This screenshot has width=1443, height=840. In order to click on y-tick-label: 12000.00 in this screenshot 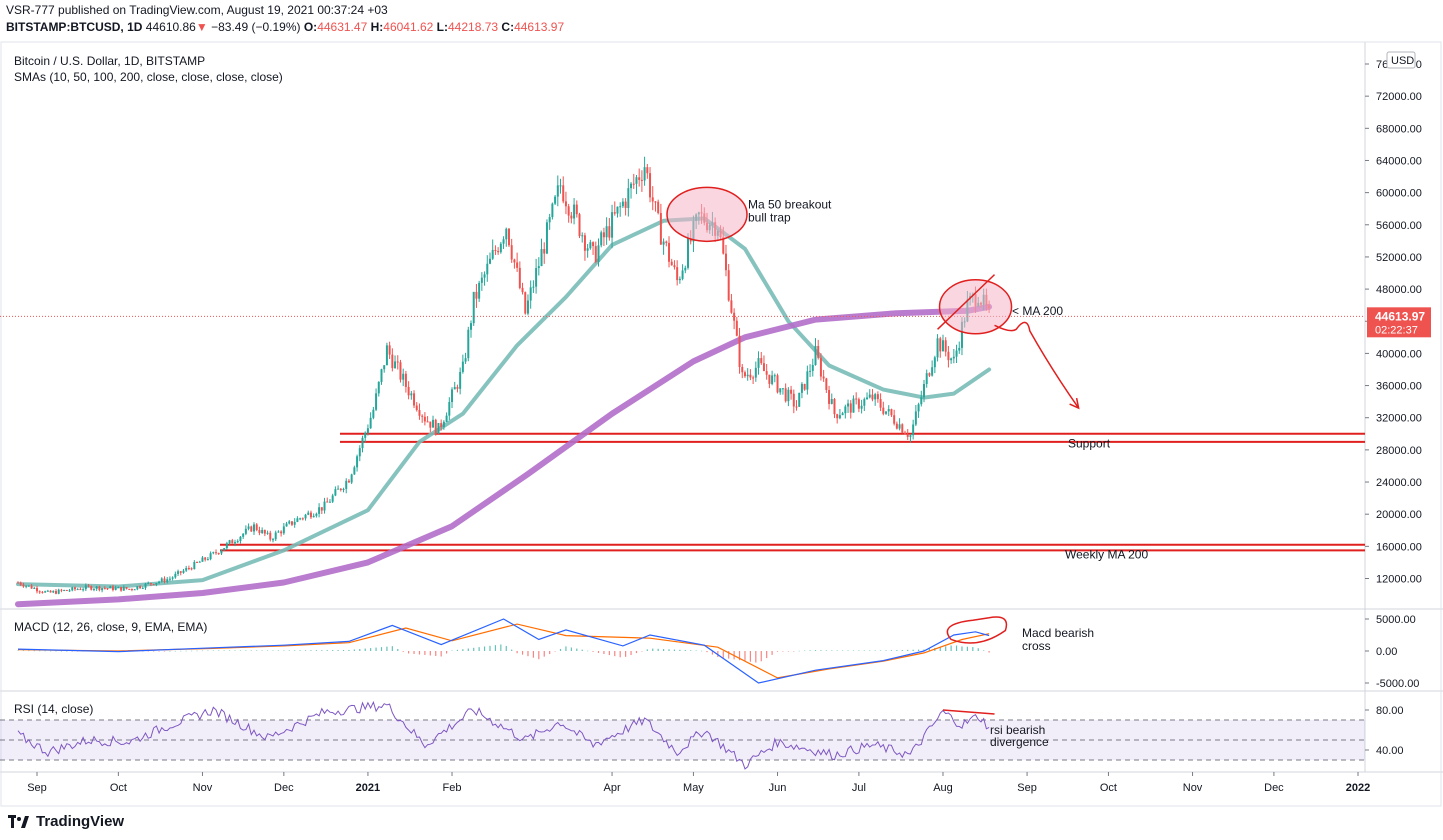, I will do `click(1399, 580)`.